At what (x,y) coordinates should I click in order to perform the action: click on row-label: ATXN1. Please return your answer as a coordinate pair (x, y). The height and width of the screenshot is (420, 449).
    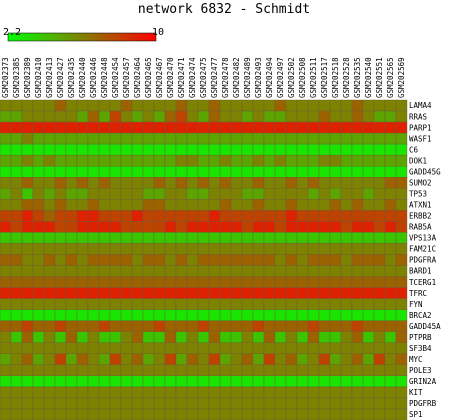
    Looking at the image, I should click on (420, 205).